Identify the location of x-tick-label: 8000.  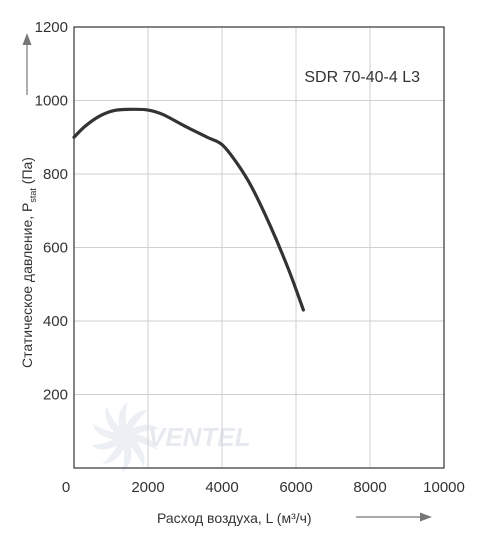
(369, 487).